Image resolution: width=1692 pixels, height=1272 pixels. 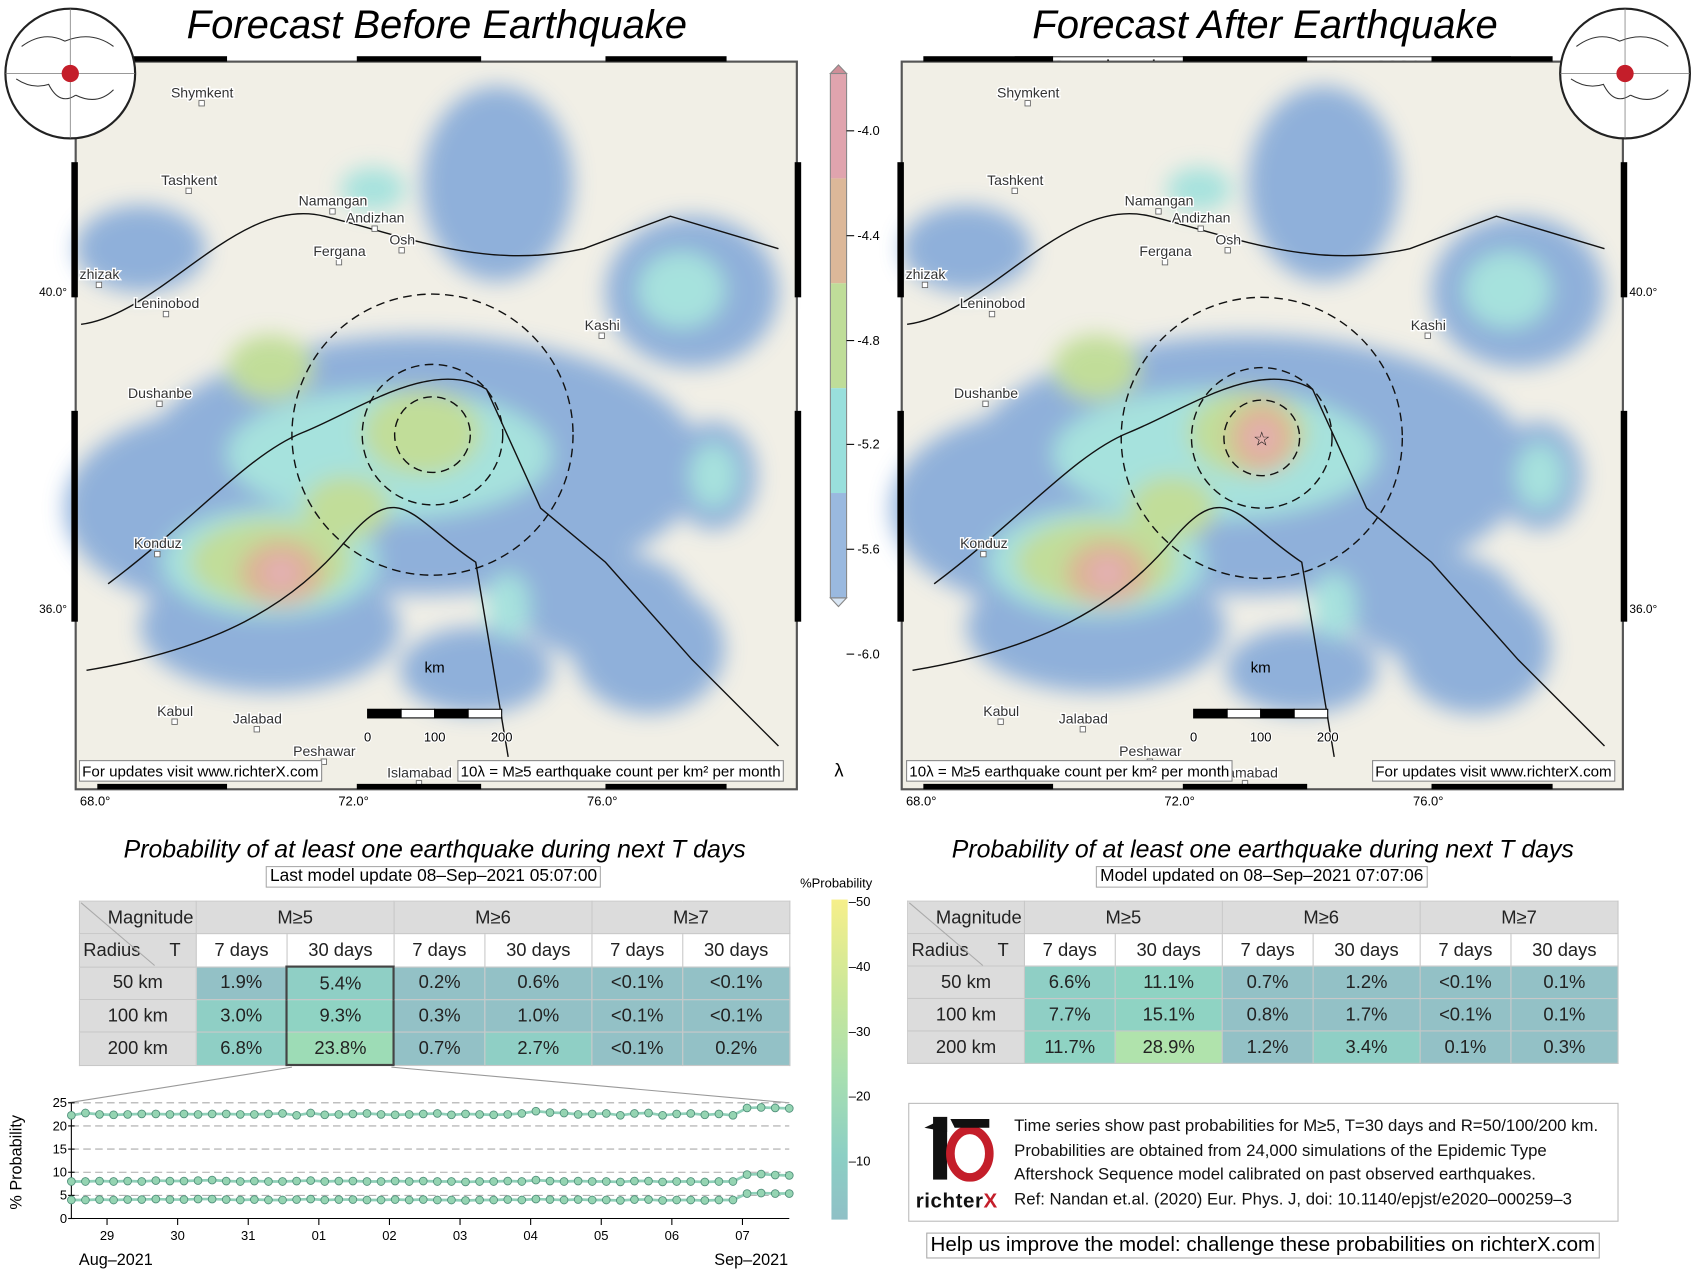 What do you see at coordinates (367, 737) in the screenshot?
I see `scale-tick: 0` at bounding box center [367, 737].